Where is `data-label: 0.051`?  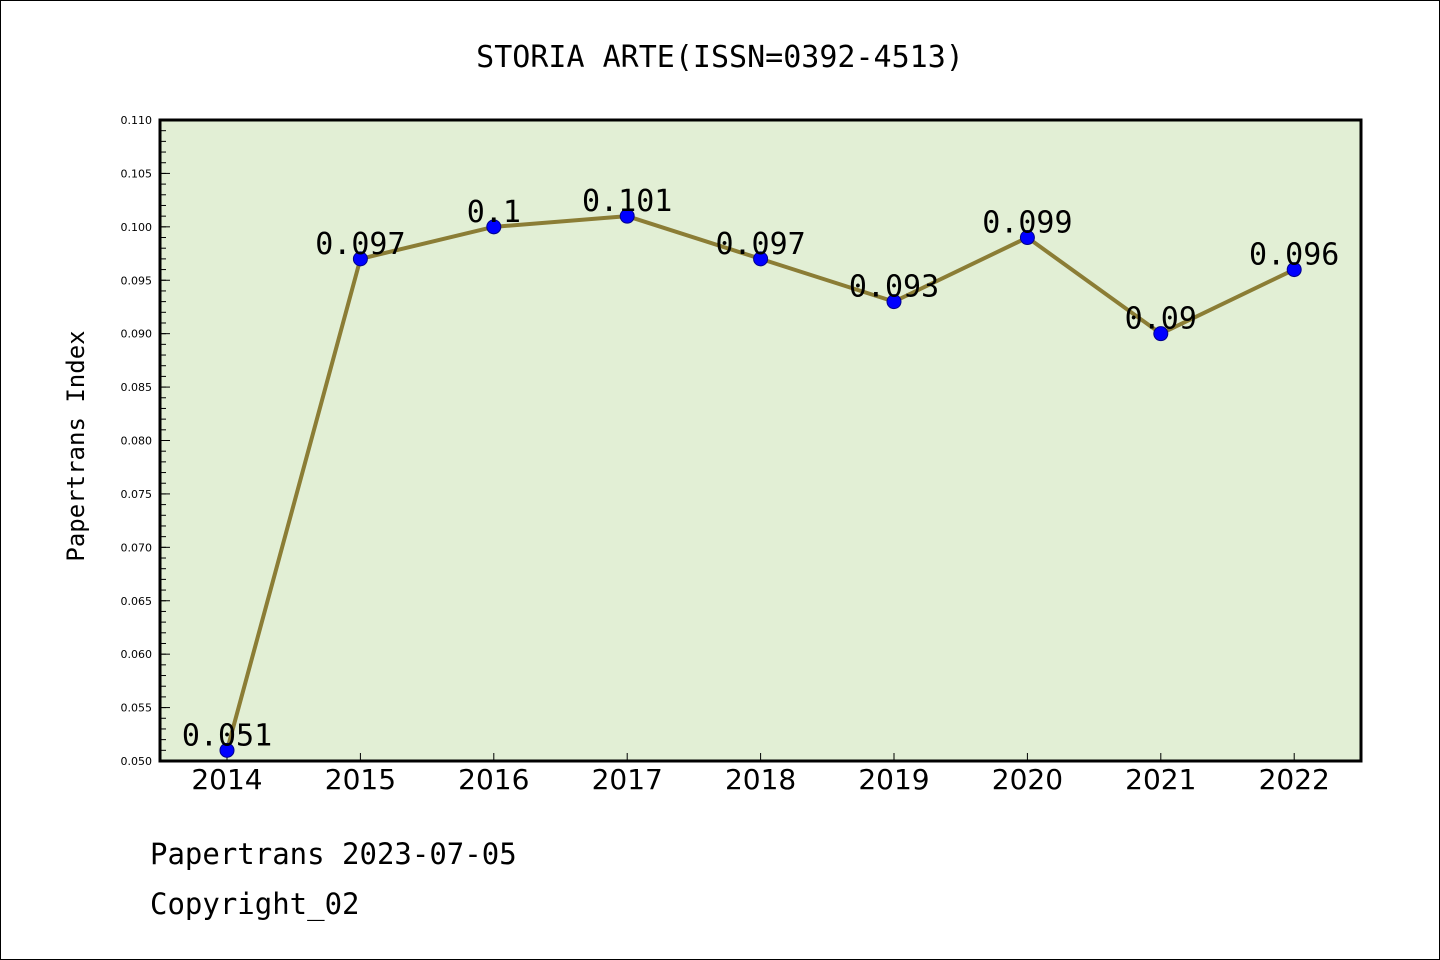
data-label: 0.051 is located at coordinates (227, 735).